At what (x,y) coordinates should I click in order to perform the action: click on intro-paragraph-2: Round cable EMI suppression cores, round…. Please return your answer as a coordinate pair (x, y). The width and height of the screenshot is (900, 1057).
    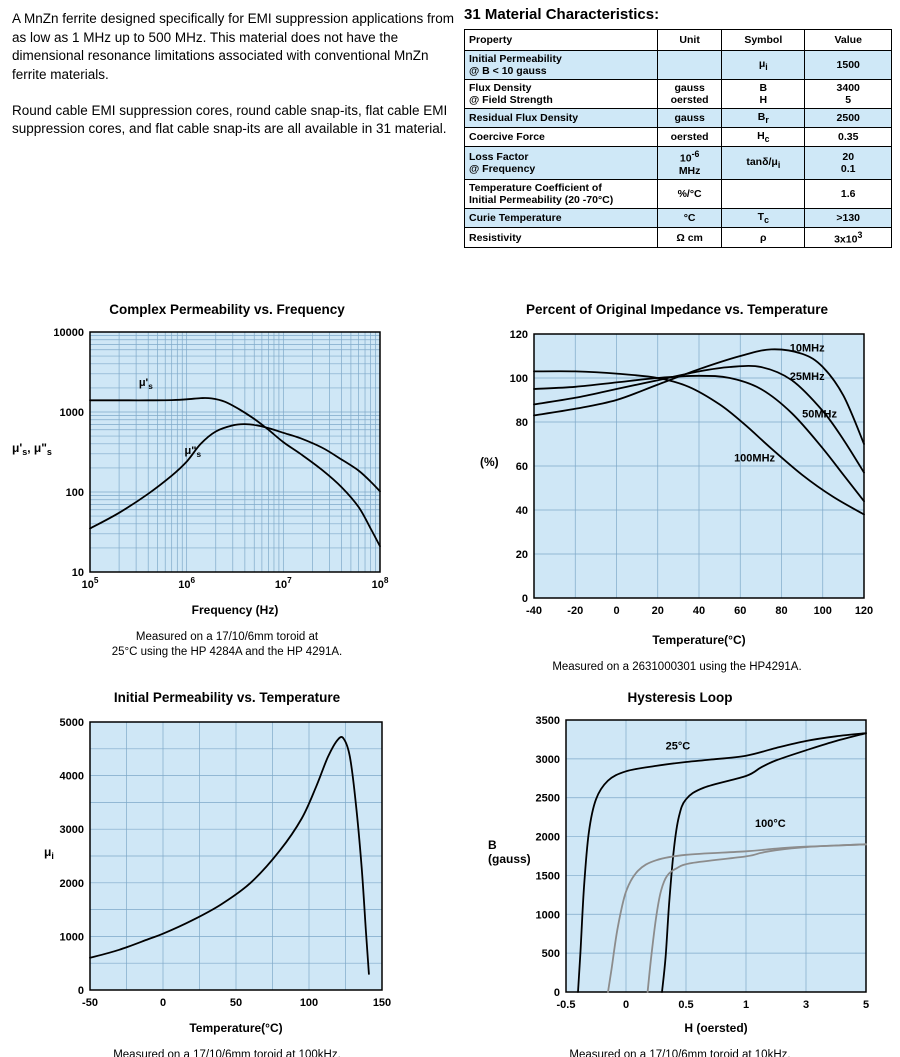
    Looking at the image, I should click on (230, 119).